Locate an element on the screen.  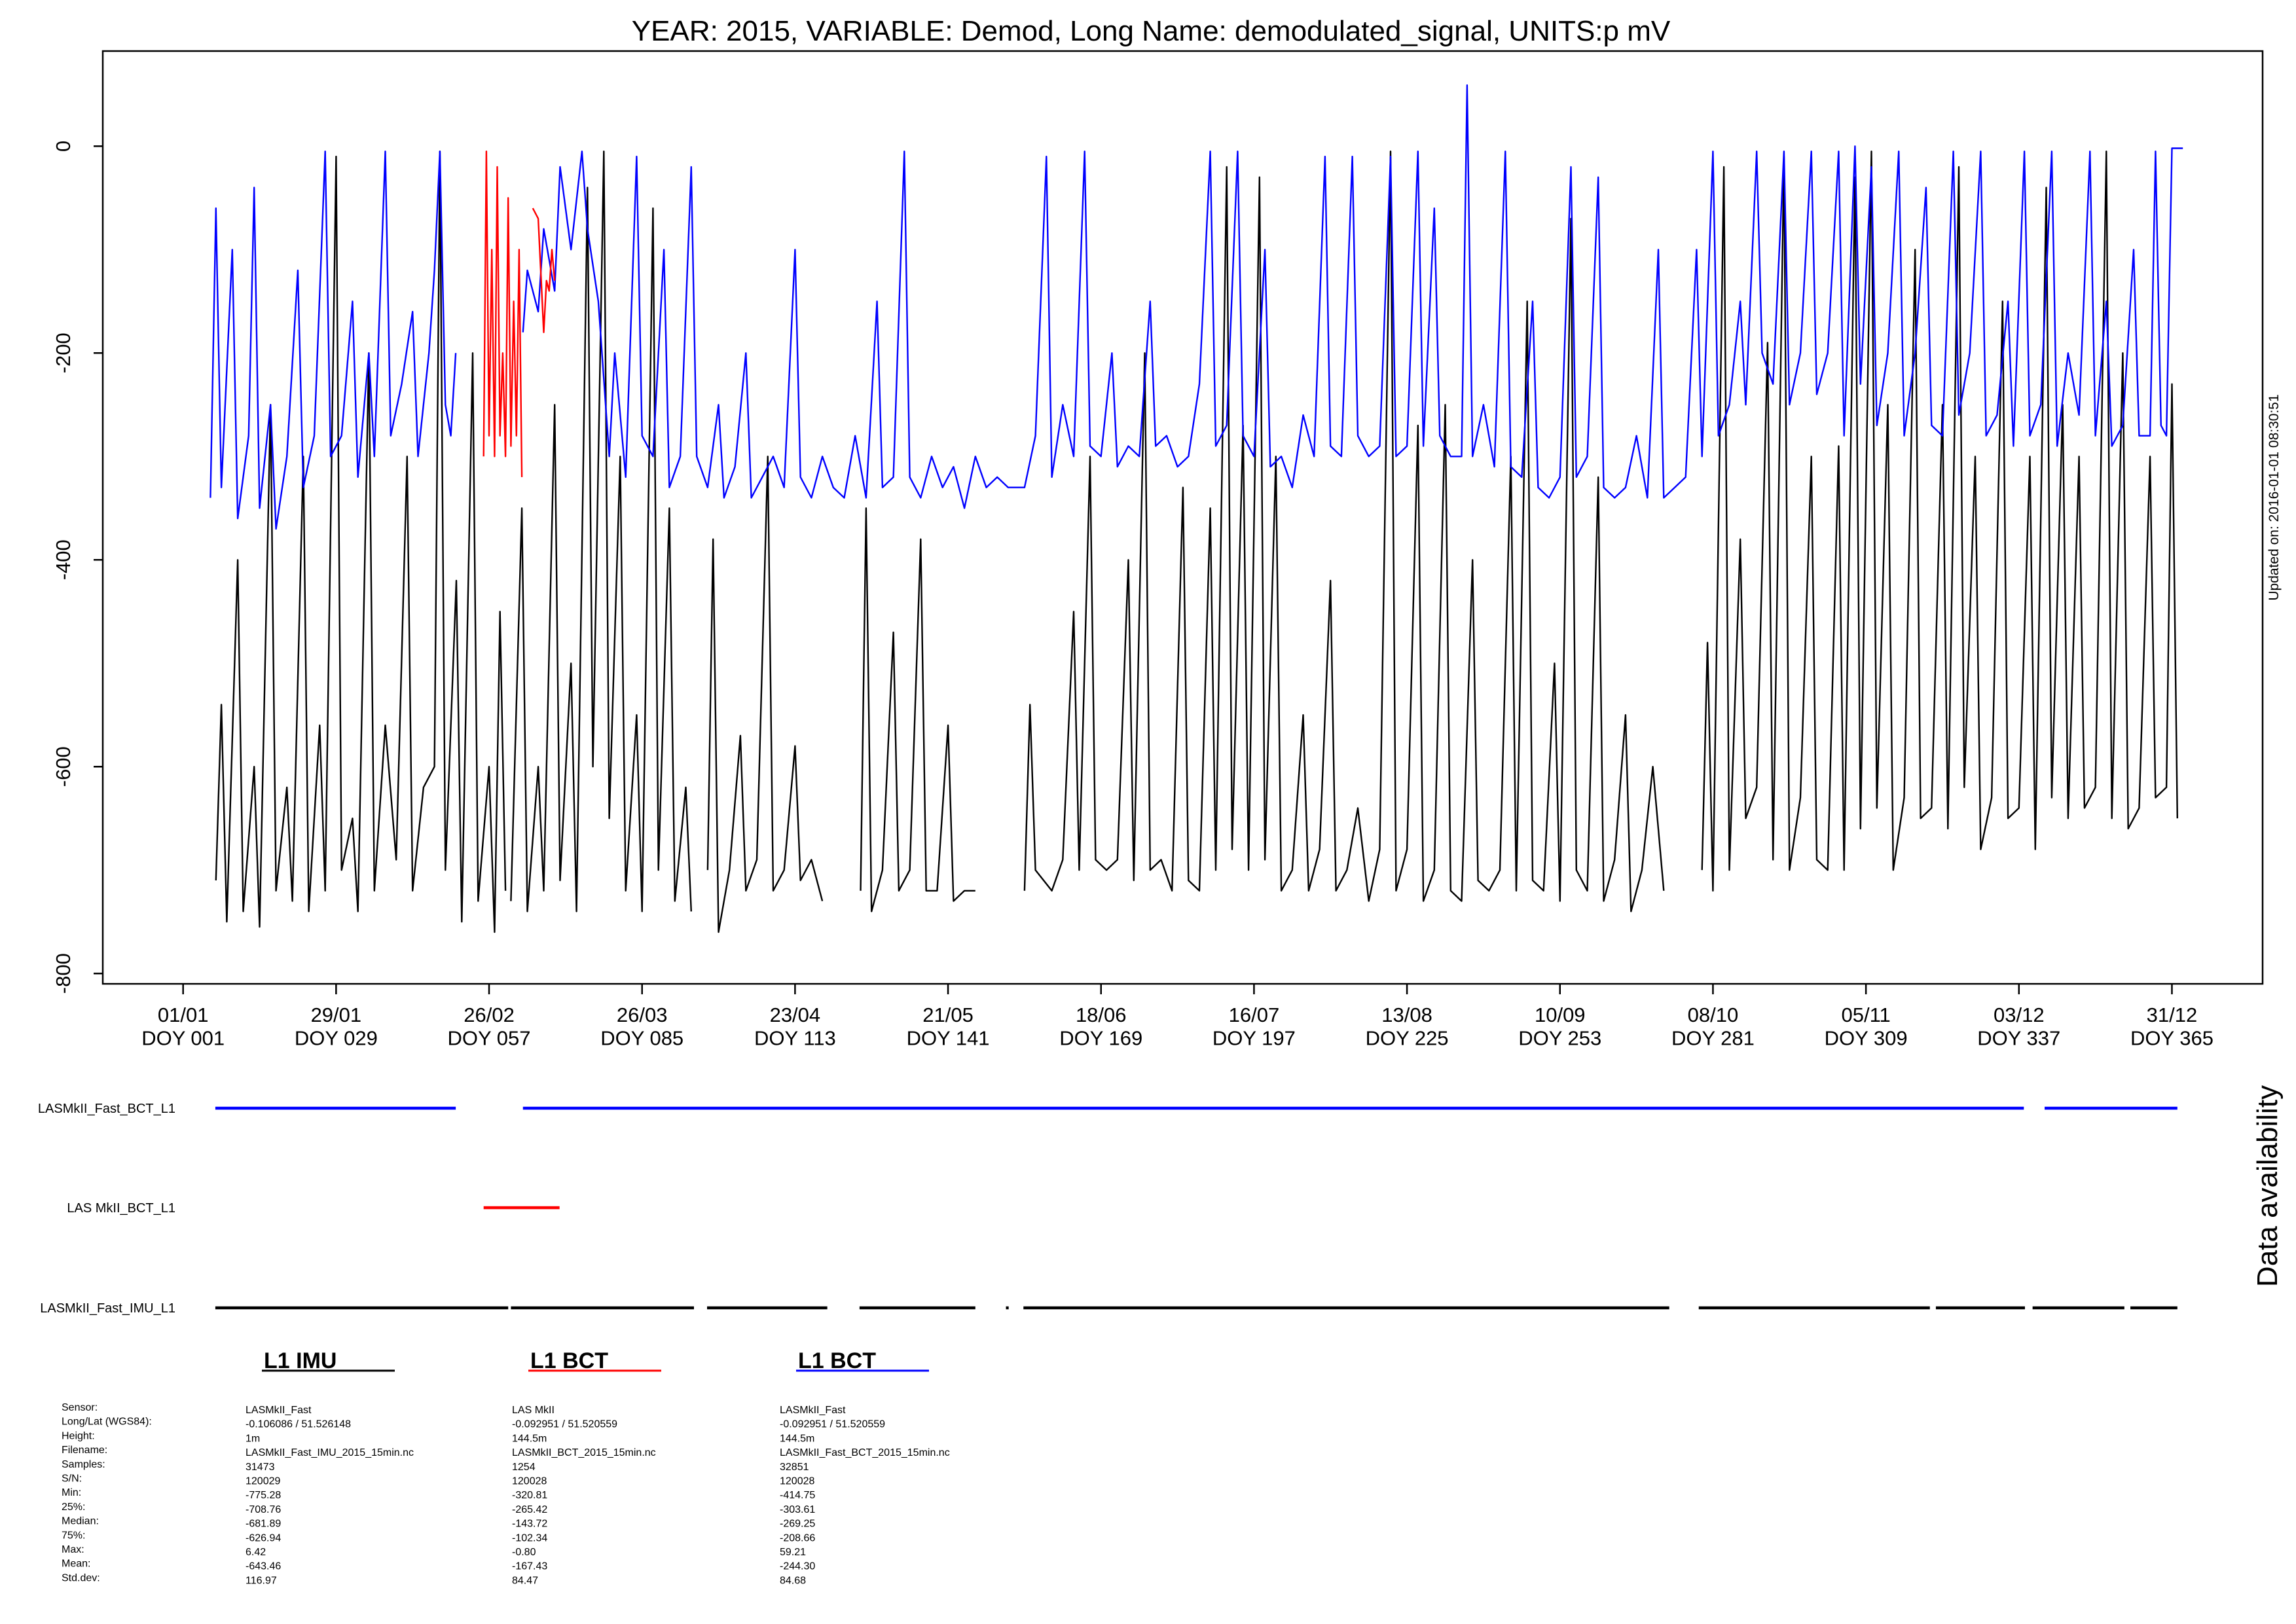
x-tick-label: 13/08 DOY 225 is located at coordinates (1407, 1026).